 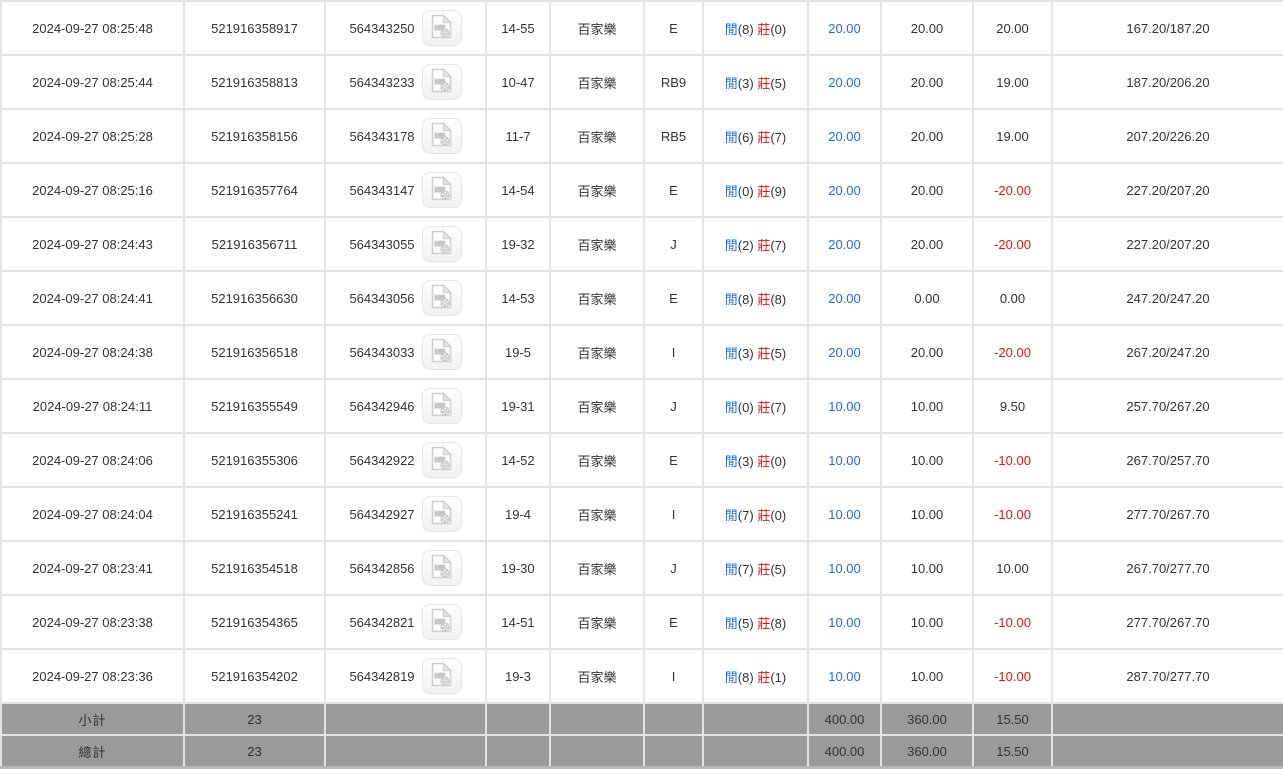 What do you see at coordinates (745, 353) in the screenshot?
I see `player-points: (3)` at bounding box center [745, 353].